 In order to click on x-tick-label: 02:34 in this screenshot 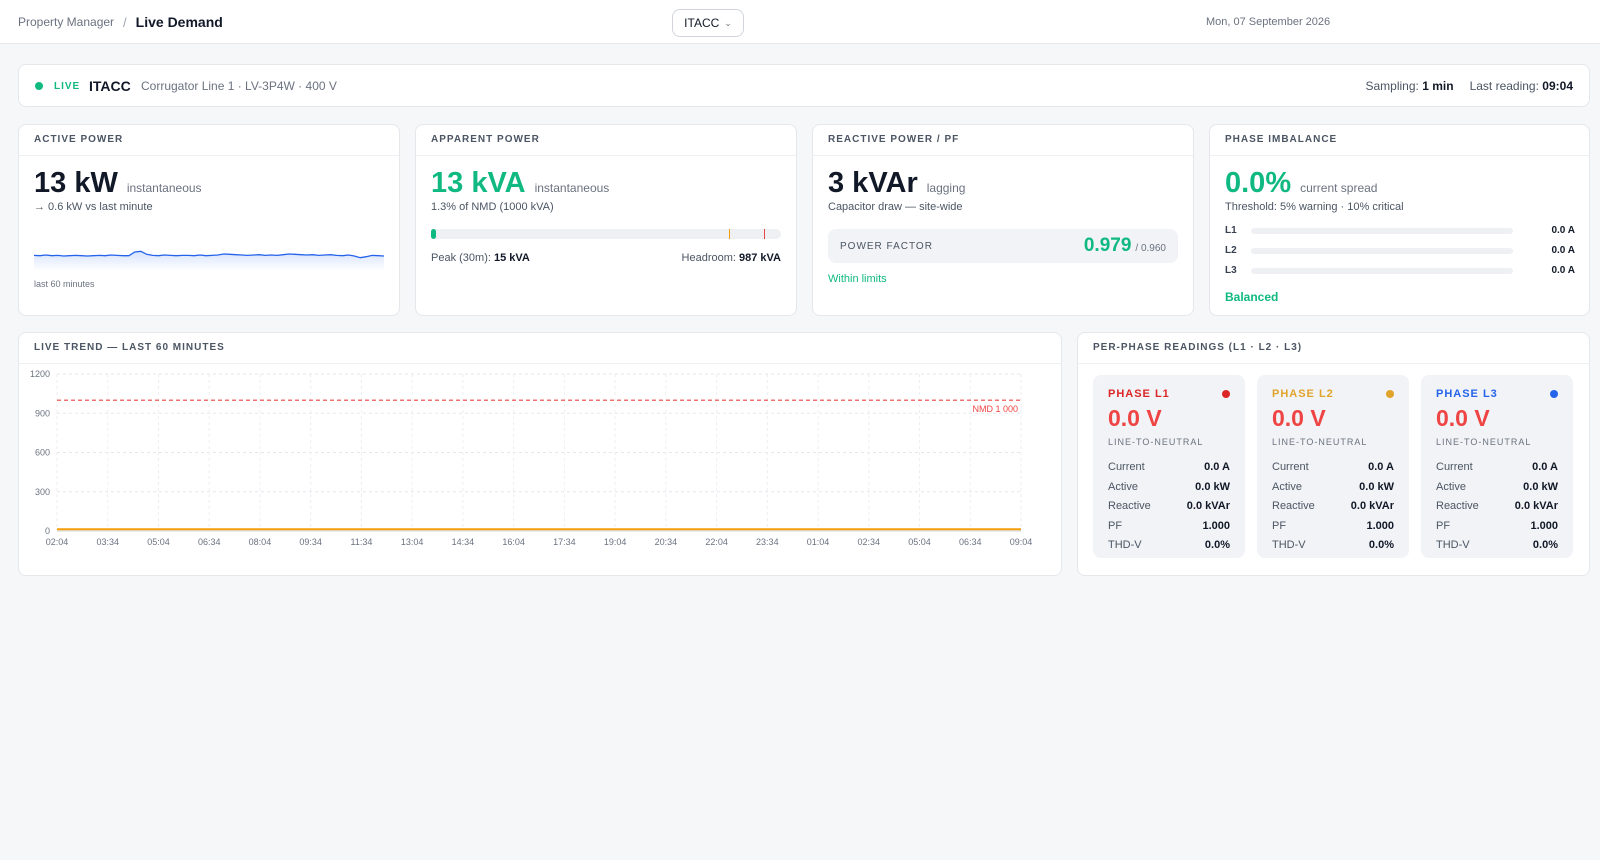, I will do `click(869, 542)`.